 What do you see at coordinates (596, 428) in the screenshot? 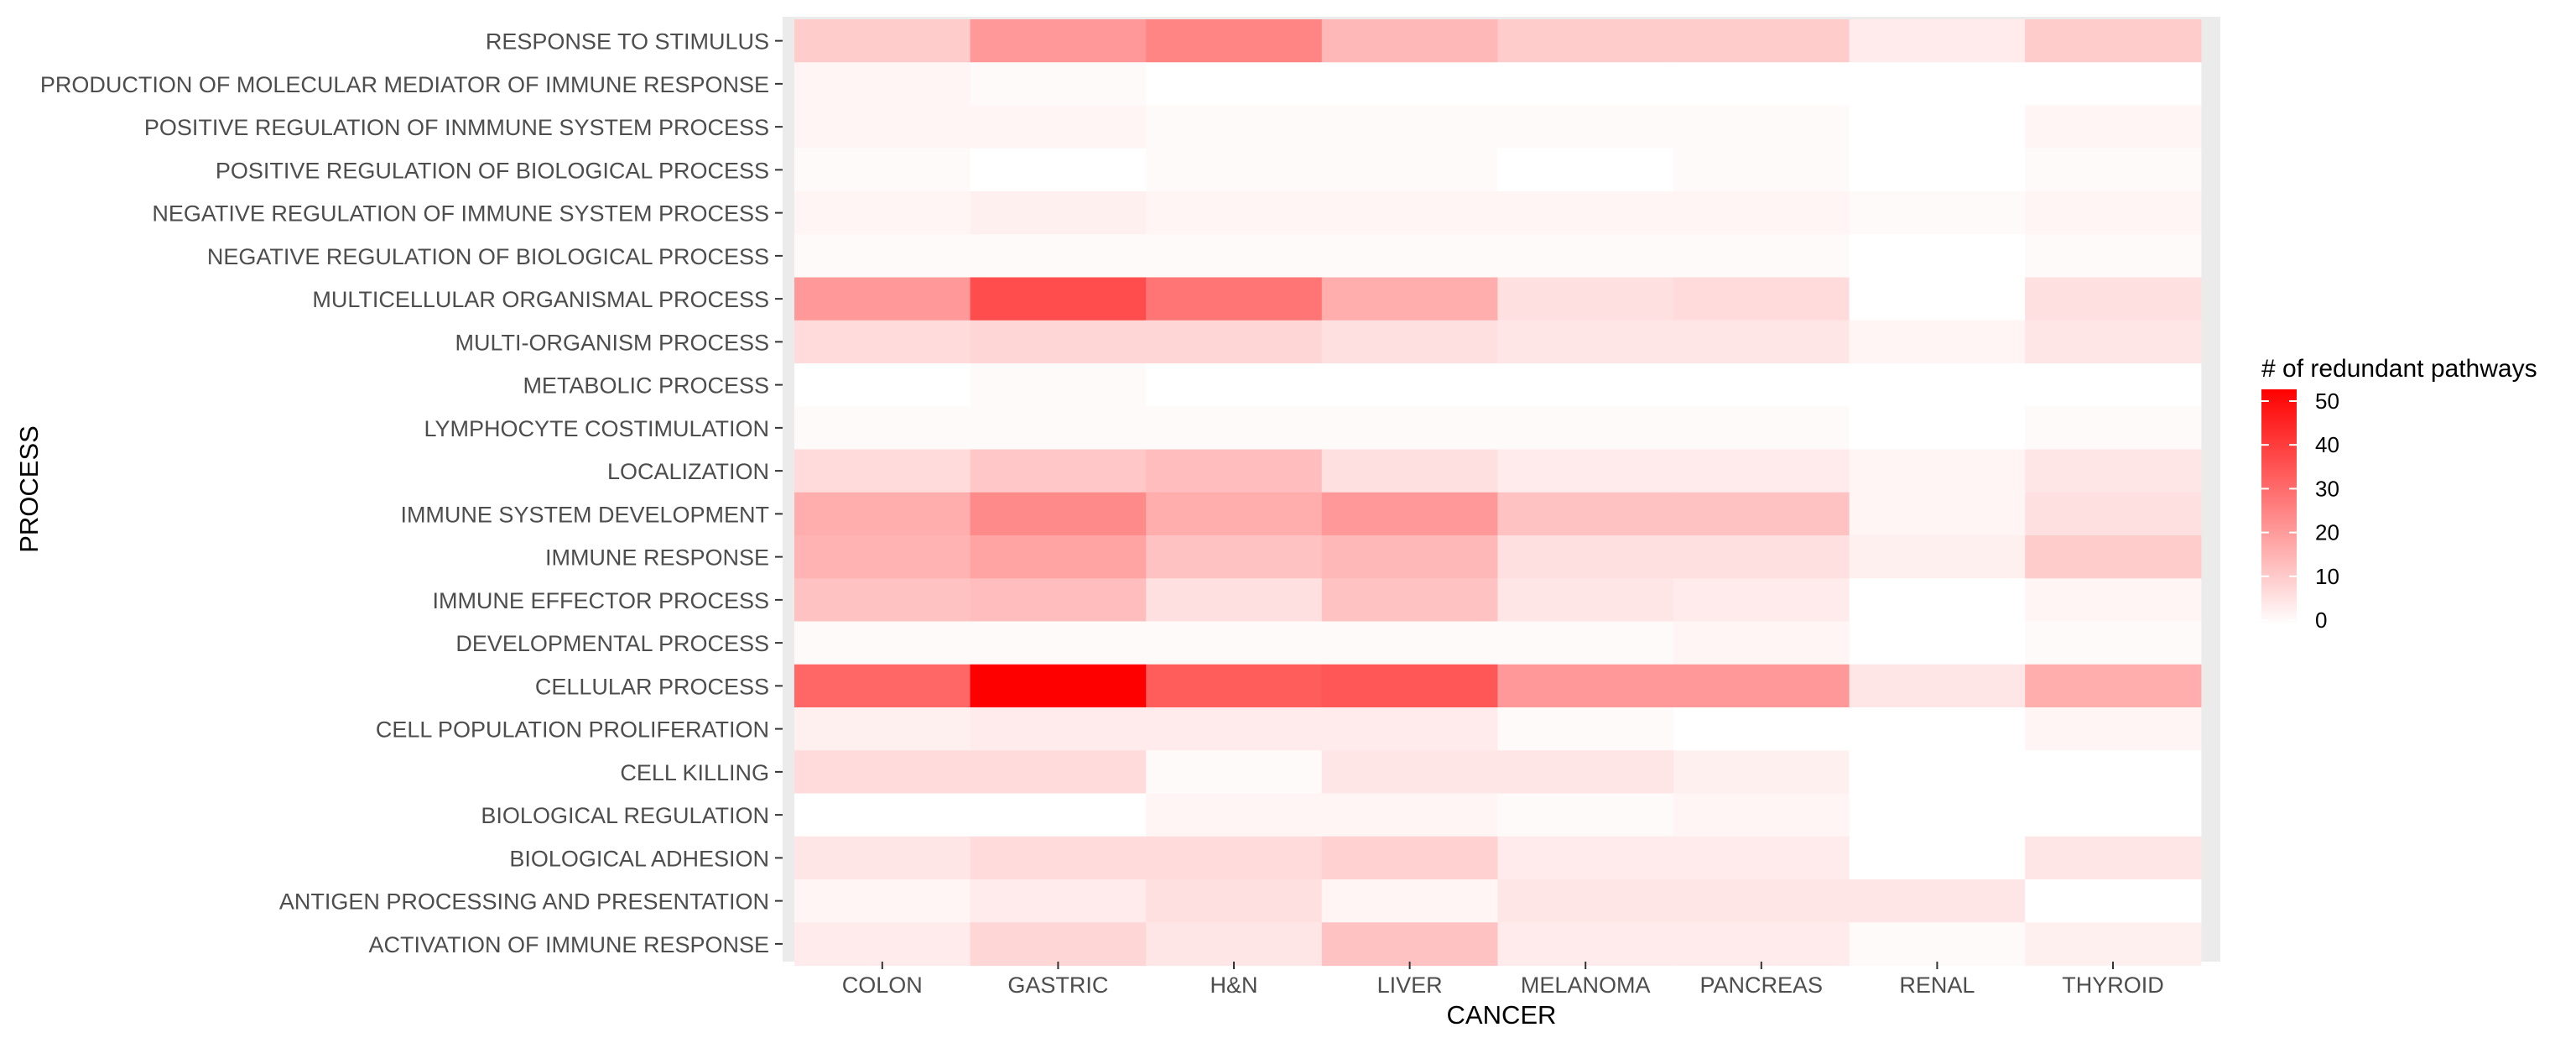
I see `y-tick-label: LYMPHOCYTE COSTIMULATION` at bounding box center [596, 428].